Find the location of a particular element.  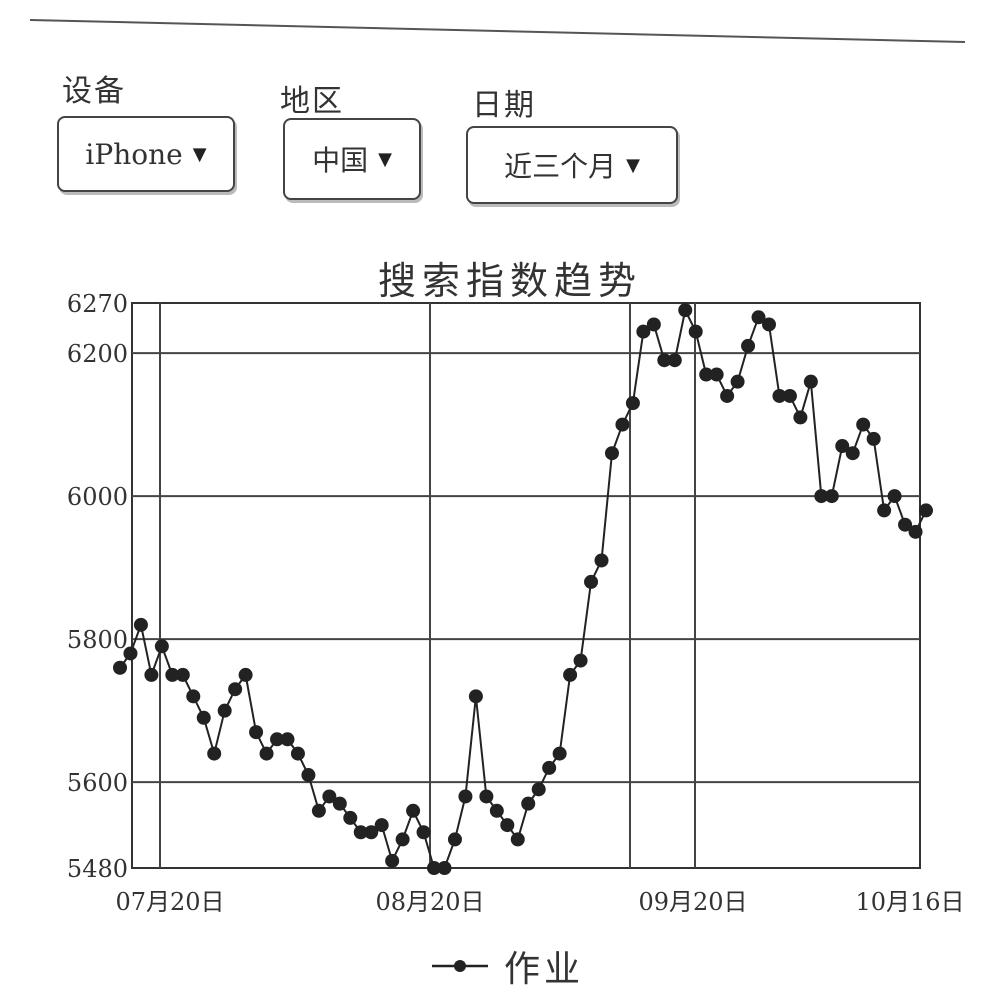

chart-title: 搜索指数趋势 is located at coordinates (509, 281).